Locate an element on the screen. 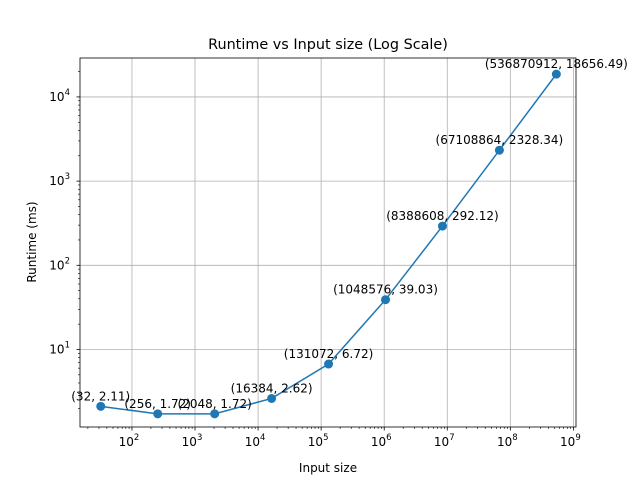 The image size is (640, 480). x-tick-label: 10³ is located at coordinates (192, 441).